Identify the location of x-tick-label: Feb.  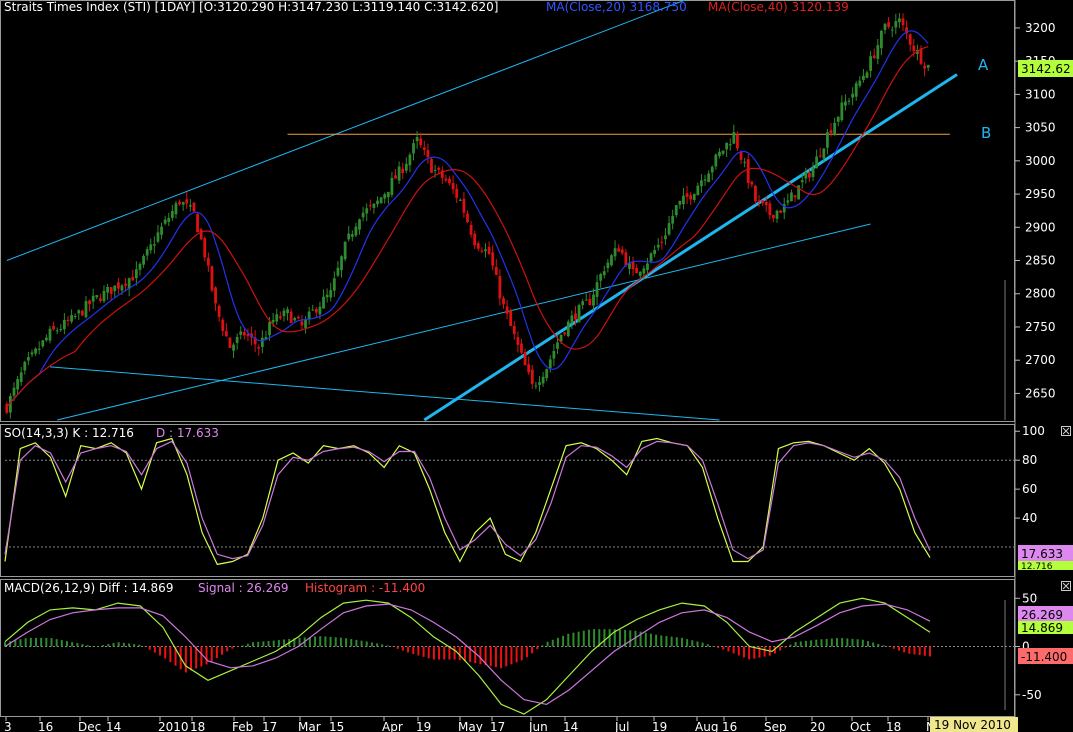
(242, 726).